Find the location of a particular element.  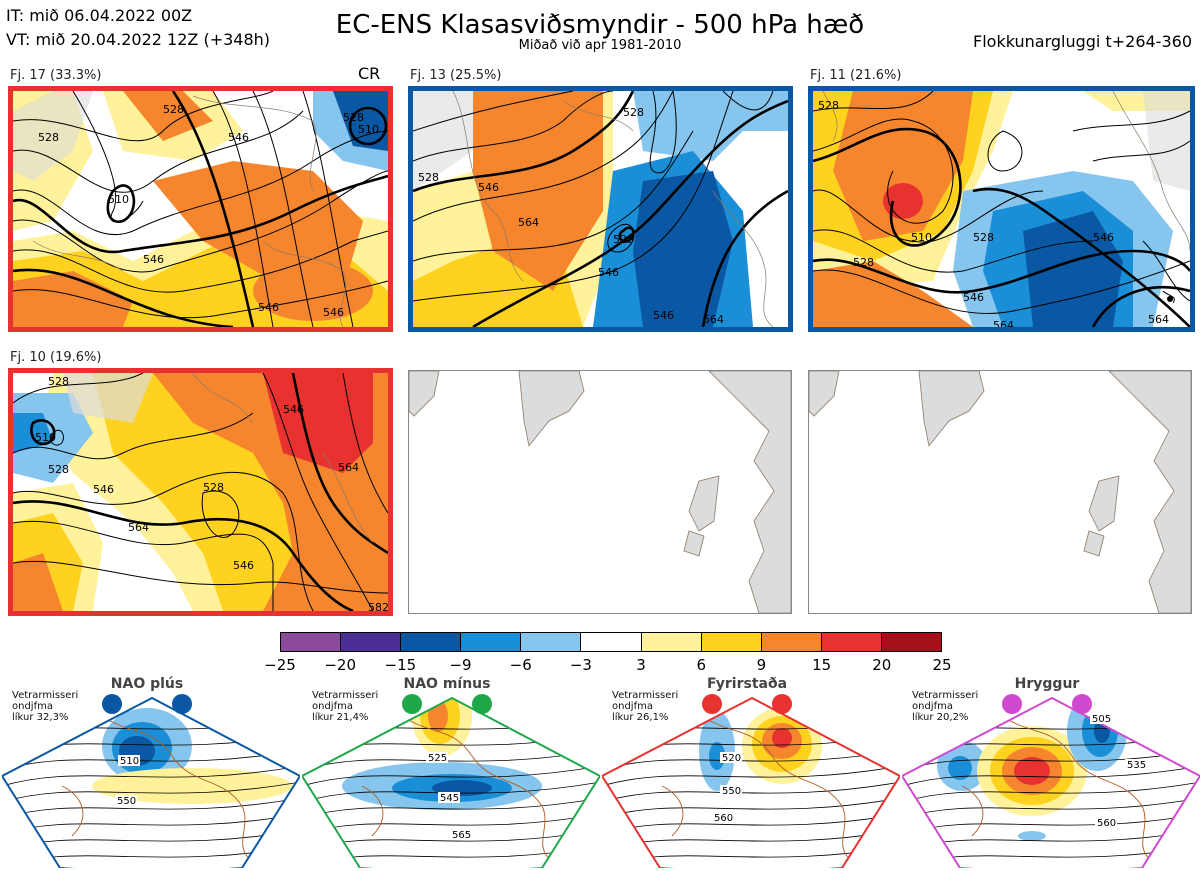

regime-title: NAO mínus is located at coordinates (447, 684).